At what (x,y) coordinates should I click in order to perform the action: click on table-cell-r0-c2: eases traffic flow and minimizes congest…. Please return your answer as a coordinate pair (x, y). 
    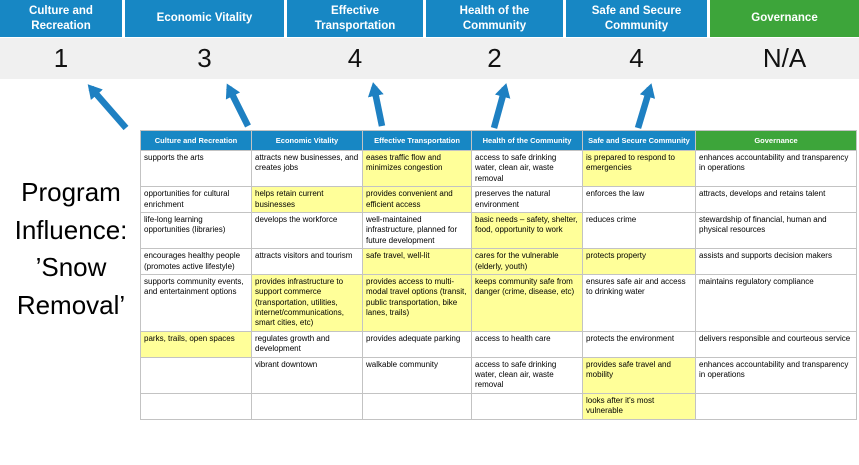
    Looking at the image, I should click on (417, 169).